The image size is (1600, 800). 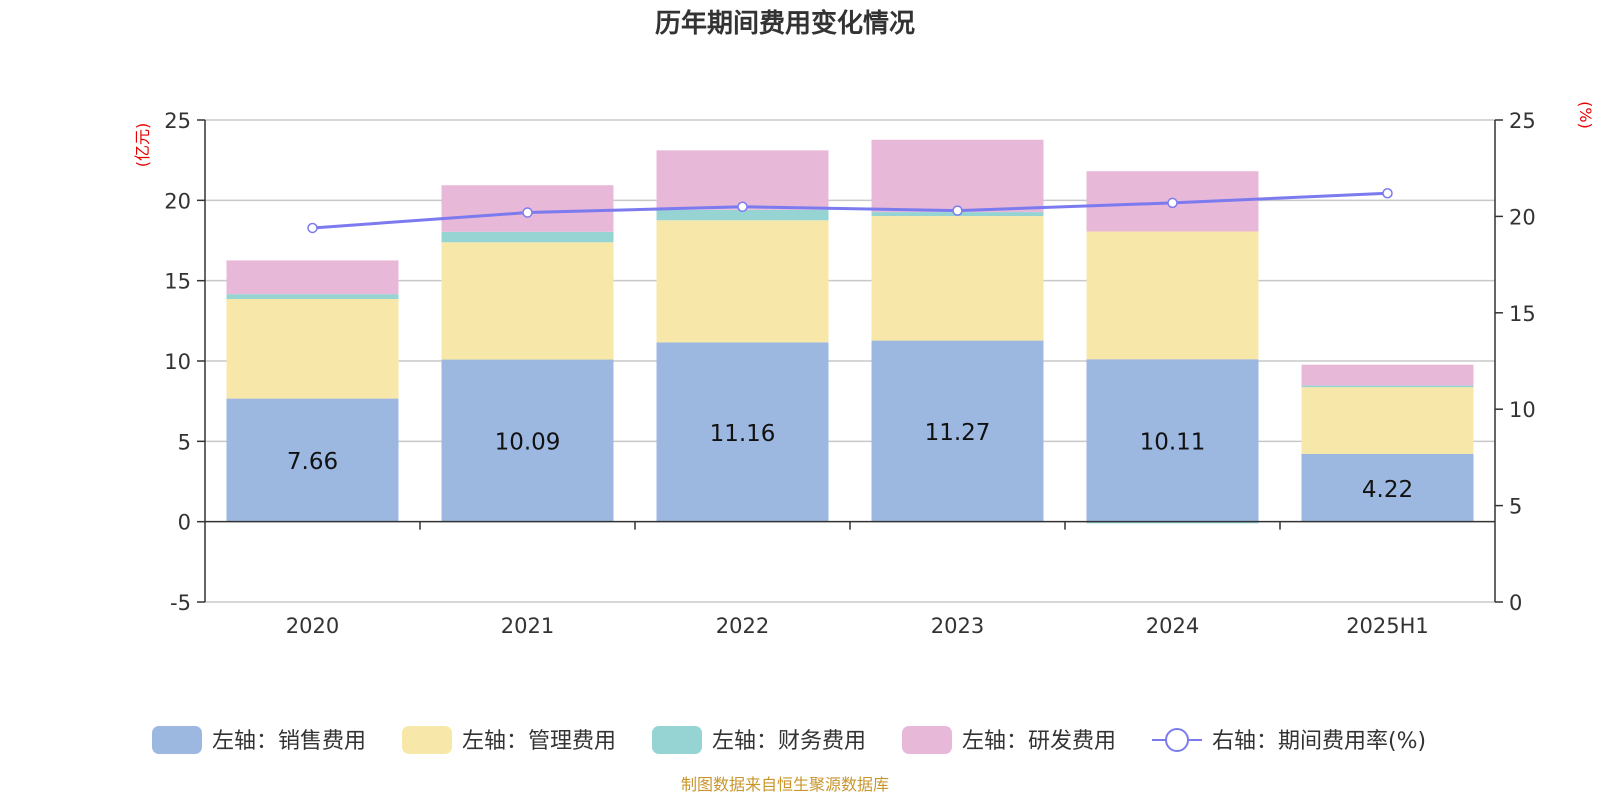 What do you see at coordinates (1522, 314) in the screenshot?
I see `right-tick-label: 15` at bounding box center [1522, 314].